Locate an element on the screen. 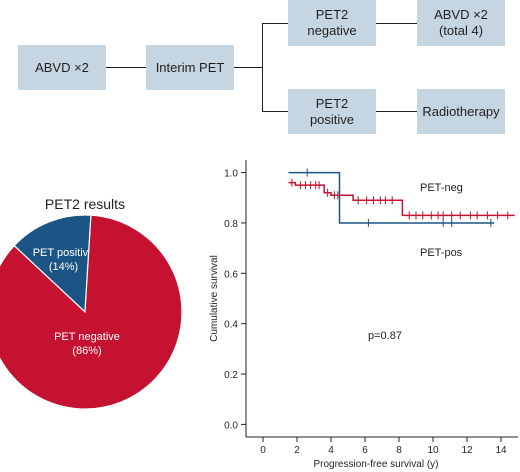 This screenshot has width=520, height=472. pie-chart: PET positive (14%) PET negative (86%) is located at coordinates (91, 312).